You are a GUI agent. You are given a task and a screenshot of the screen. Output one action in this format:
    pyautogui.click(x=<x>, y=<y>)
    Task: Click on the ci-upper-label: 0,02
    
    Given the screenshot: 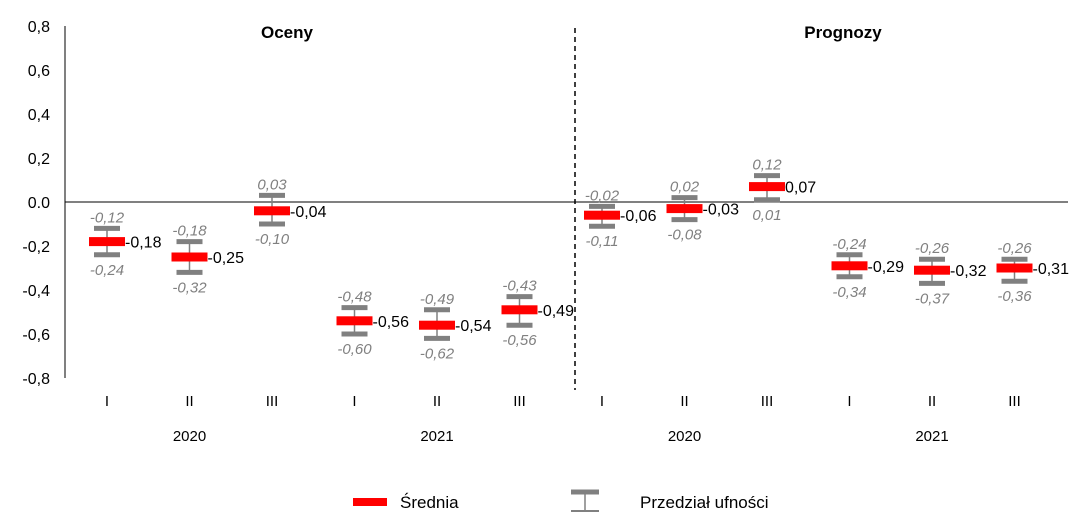 What is the action you would take?
    pyautogui.click(x=685, y=187)
    